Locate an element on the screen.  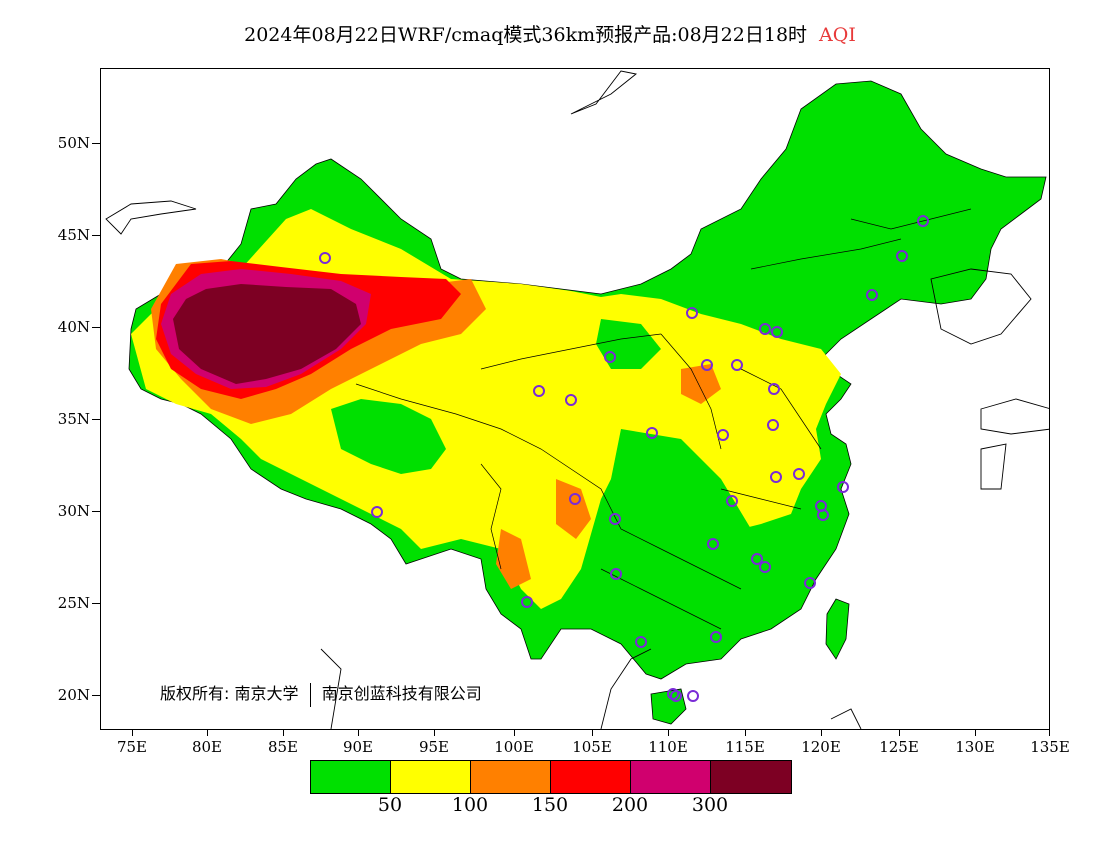
x-label-90e: 90E is located at coordinates (358, 747).